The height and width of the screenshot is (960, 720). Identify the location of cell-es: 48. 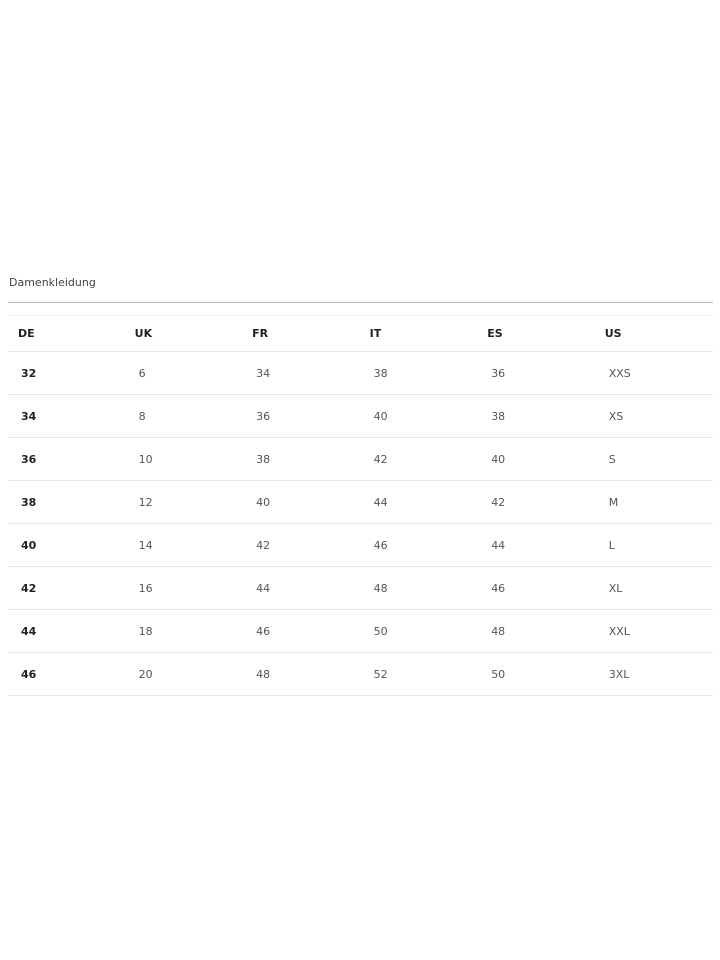
(536, 631).